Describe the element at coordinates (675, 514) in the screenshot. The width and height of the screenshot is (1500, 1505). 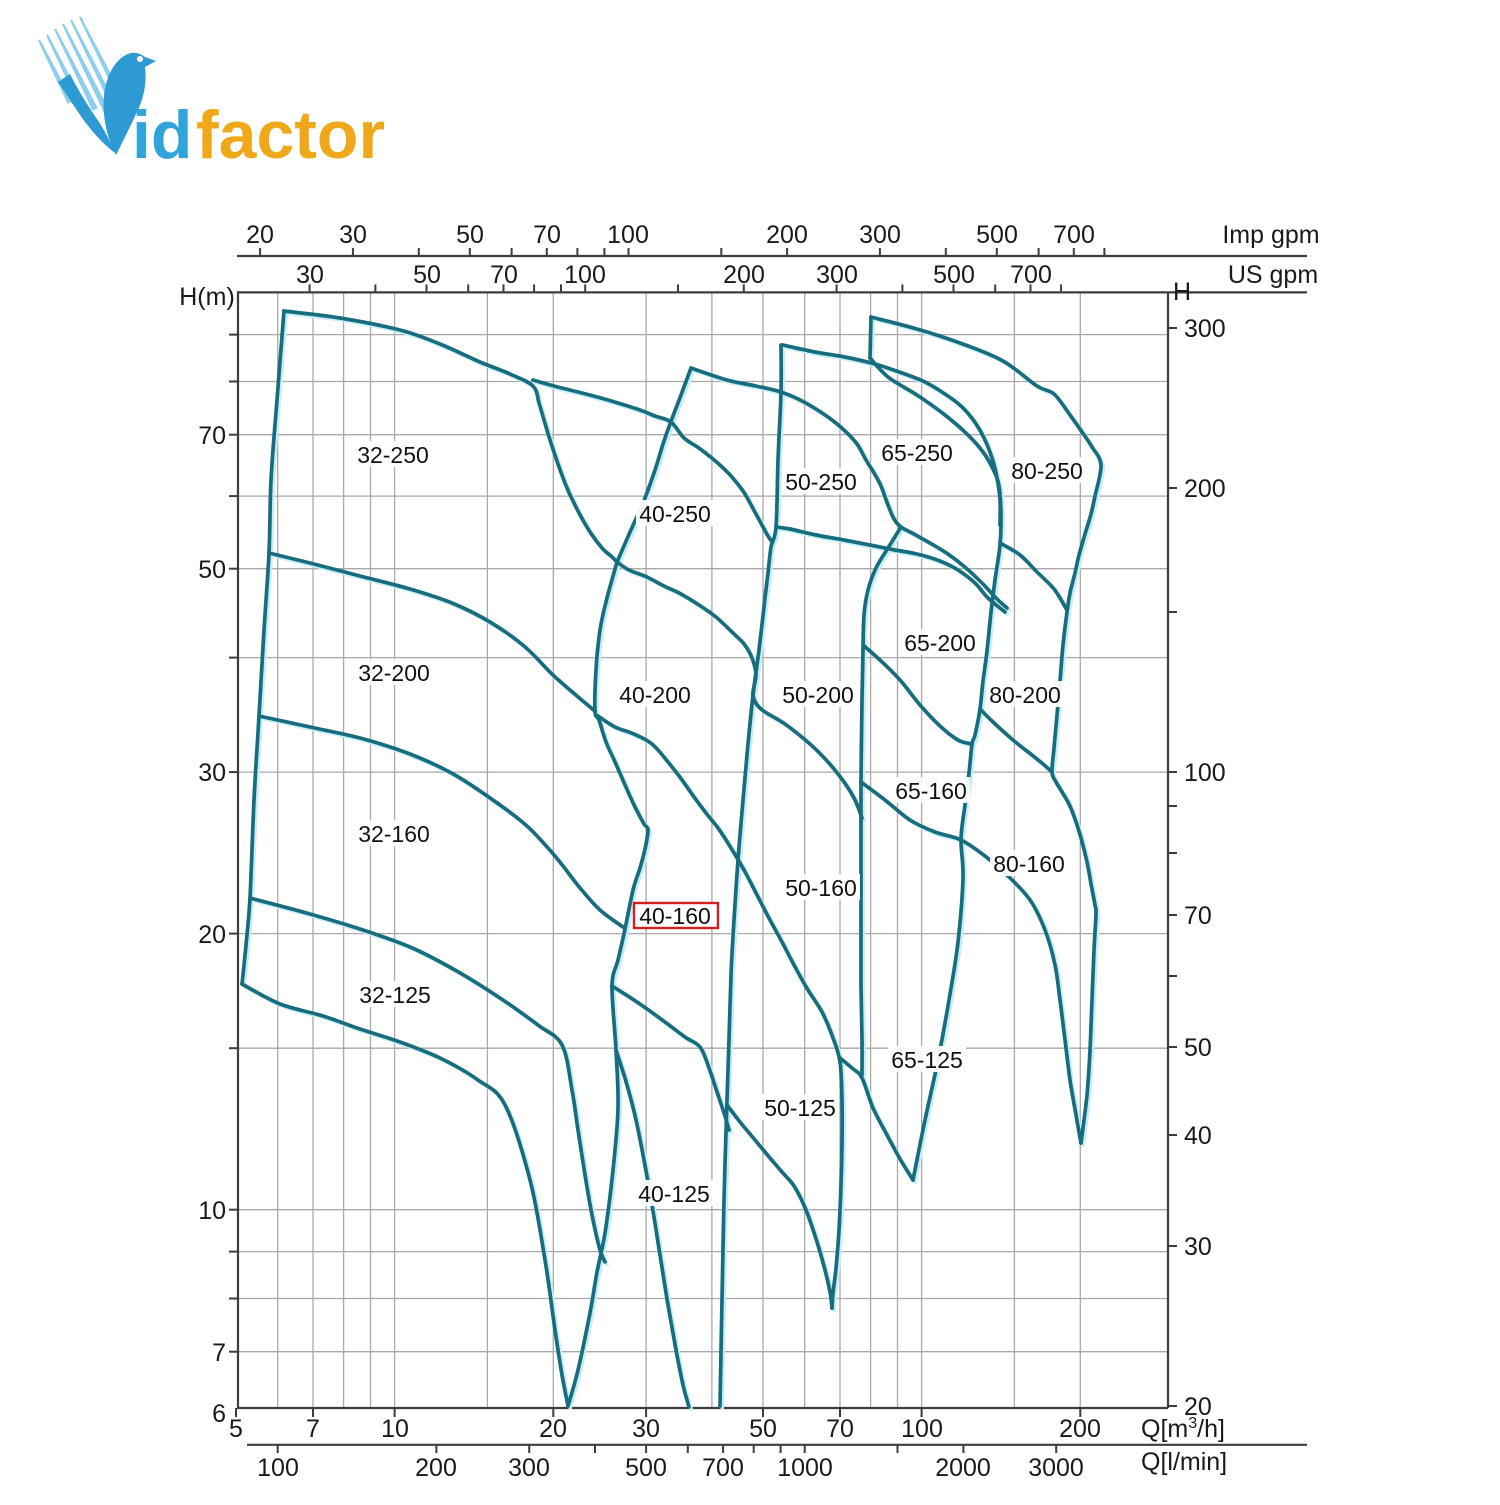
I see `svg-text: 40-250` at that location.